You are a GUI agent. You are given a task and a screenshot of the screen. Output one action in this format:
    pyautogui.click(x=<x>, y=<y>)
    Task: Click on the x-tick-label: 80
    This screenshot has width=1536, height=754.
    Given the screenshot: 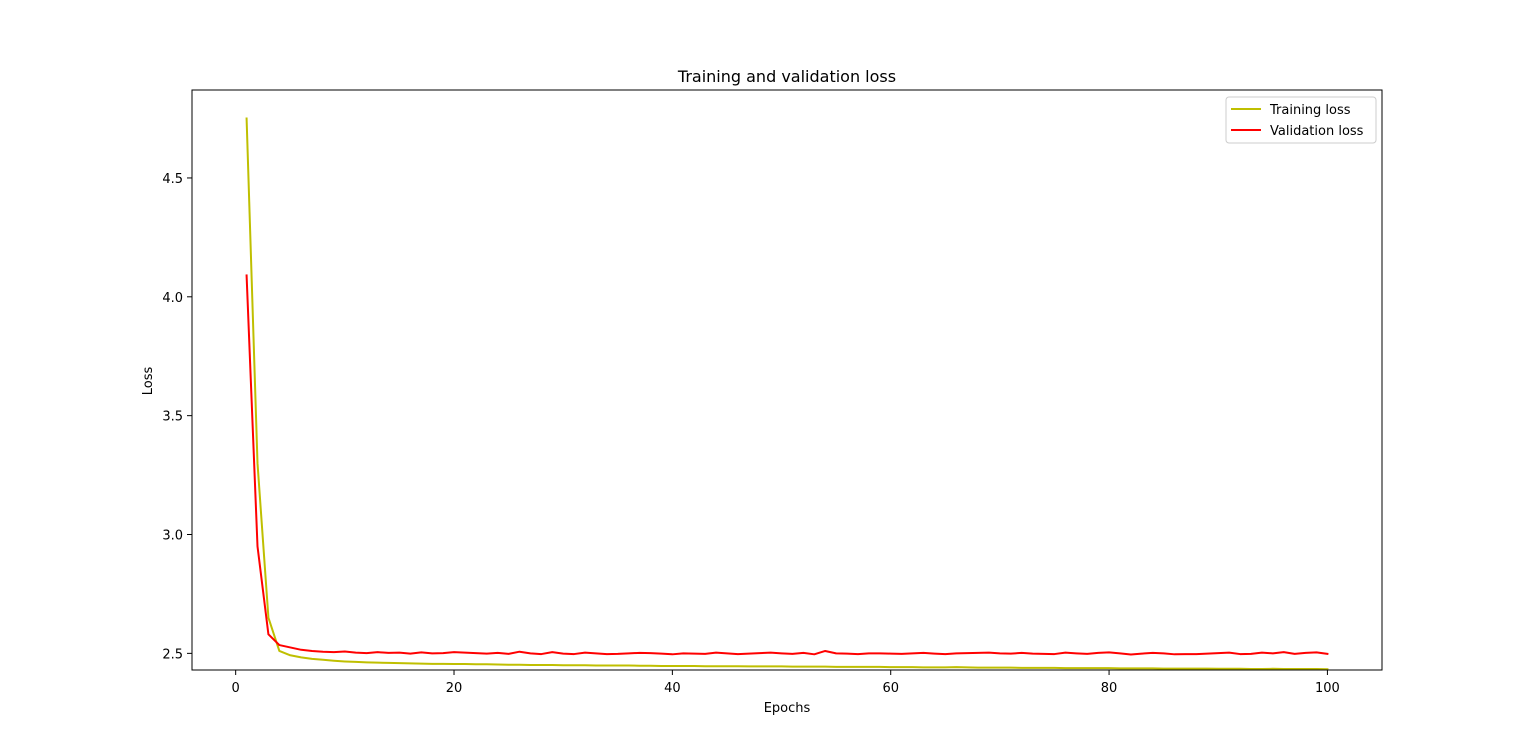 What is the action you would take?
    pyautogui.click(x=1109, y=688)
    